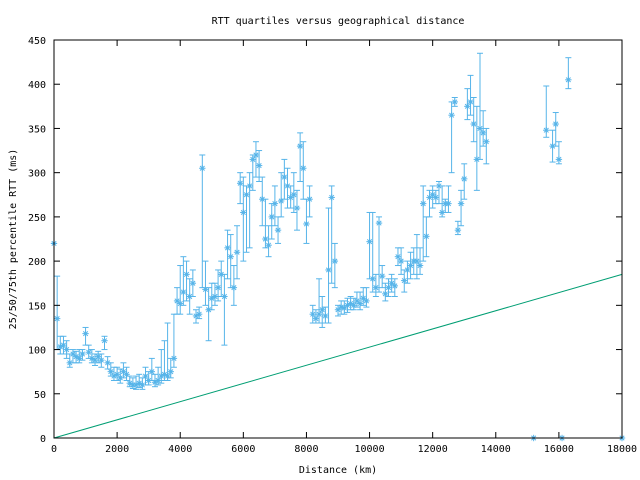 This screenshot has width=640, height=480. I want to click on y-axis-label: 25/50/75th percentile RTT (ms), so click(13, 239).